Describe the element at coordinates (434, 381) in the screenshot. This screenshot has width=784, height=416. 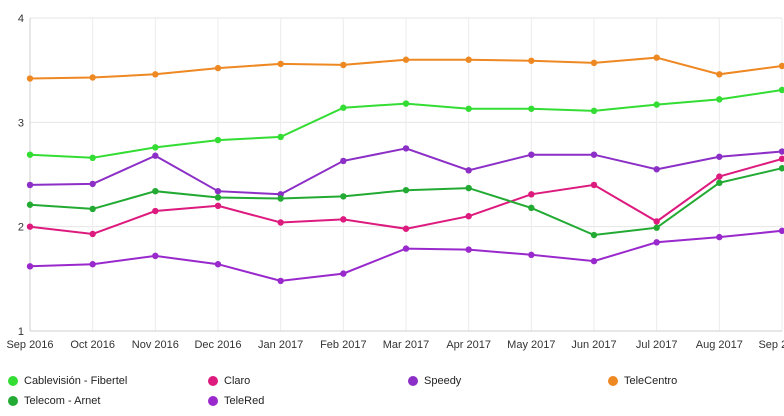
I see `legend-item: Speedy` at that location.